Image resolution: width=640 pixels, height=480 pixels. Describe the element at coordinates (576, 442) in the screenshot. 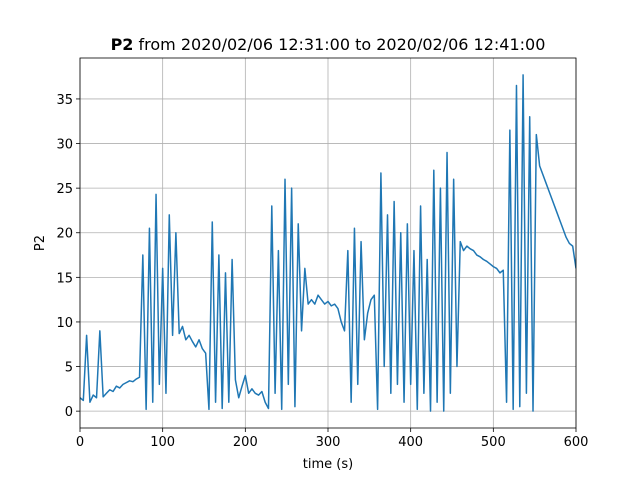

I see `x-tick-label: 600` at that location.